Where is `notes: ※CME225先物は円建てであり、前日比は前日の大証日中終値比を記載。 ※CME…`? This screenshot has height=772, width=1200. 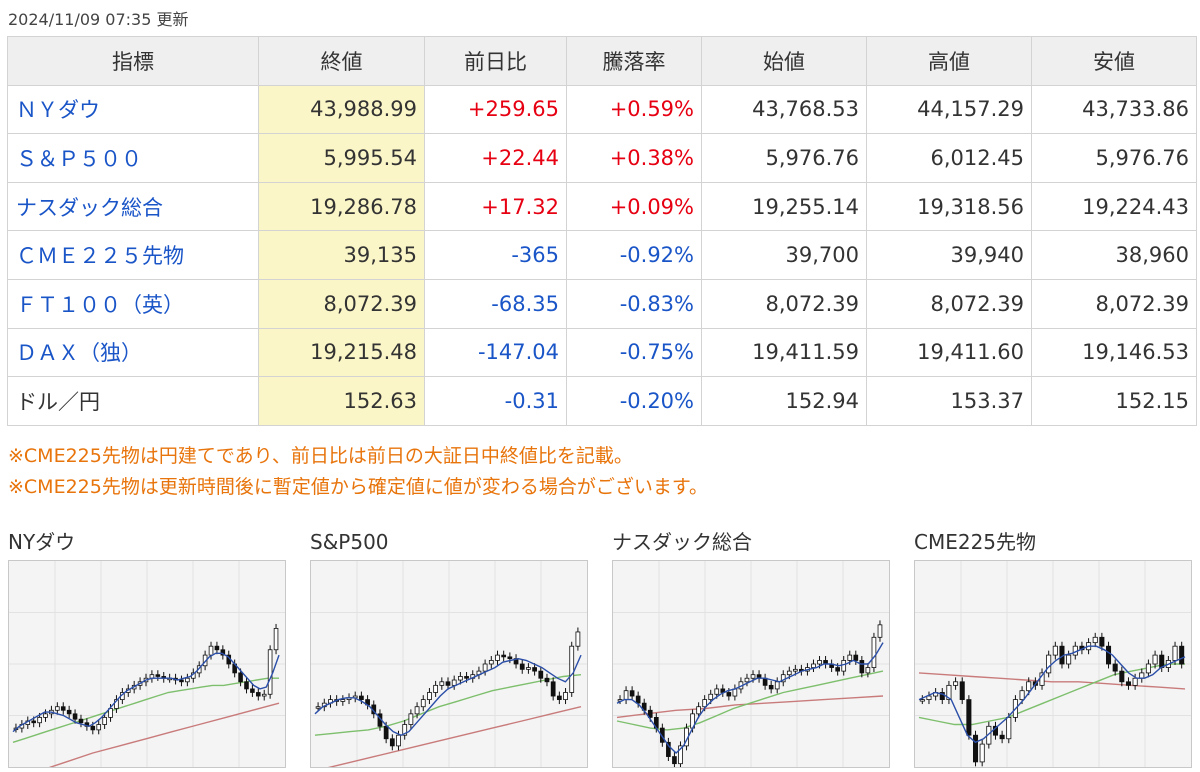 notes: ※CME225先物は円建てであり、前日比は前日の大証日中終値比を記載。 ※CME… is located at coordinates (358, 472).